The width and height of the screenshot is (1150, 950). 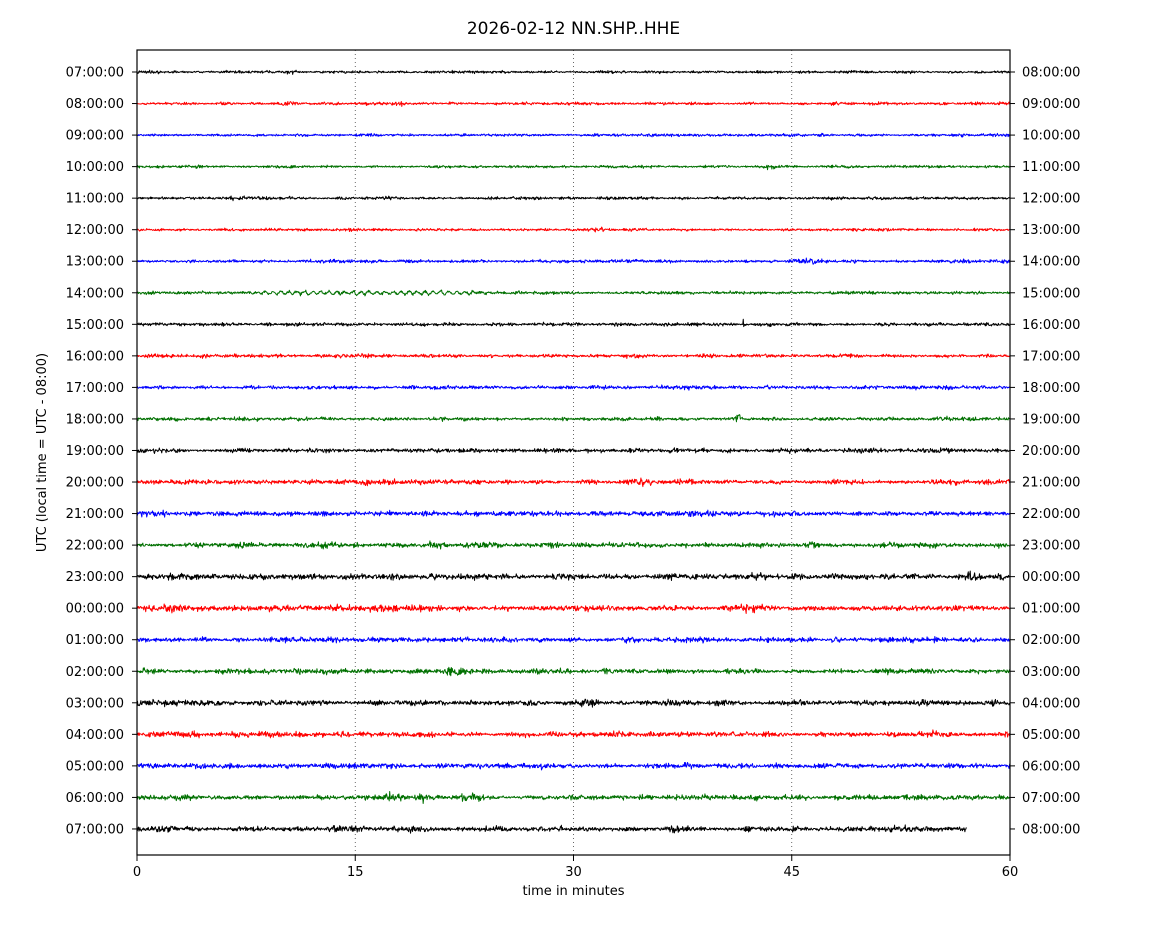 What do you see at coordinates (355, 872) in the screenshot?
I see `x-tick-label: 15` at bounding box center [355, 872].